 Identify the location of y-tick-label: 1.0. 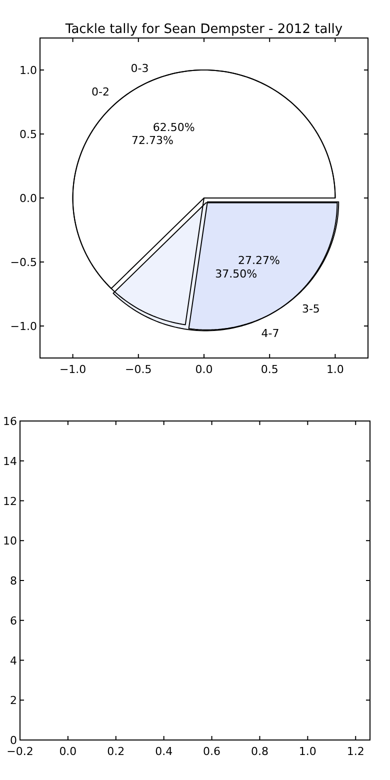
(28, 70).